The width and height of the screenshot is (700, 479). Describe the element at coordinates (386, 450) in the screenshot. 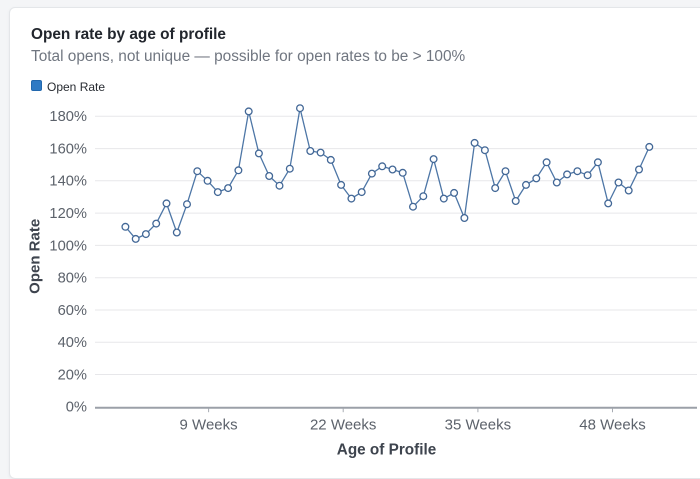

I see `svg-text: Age of Profile` at that location.